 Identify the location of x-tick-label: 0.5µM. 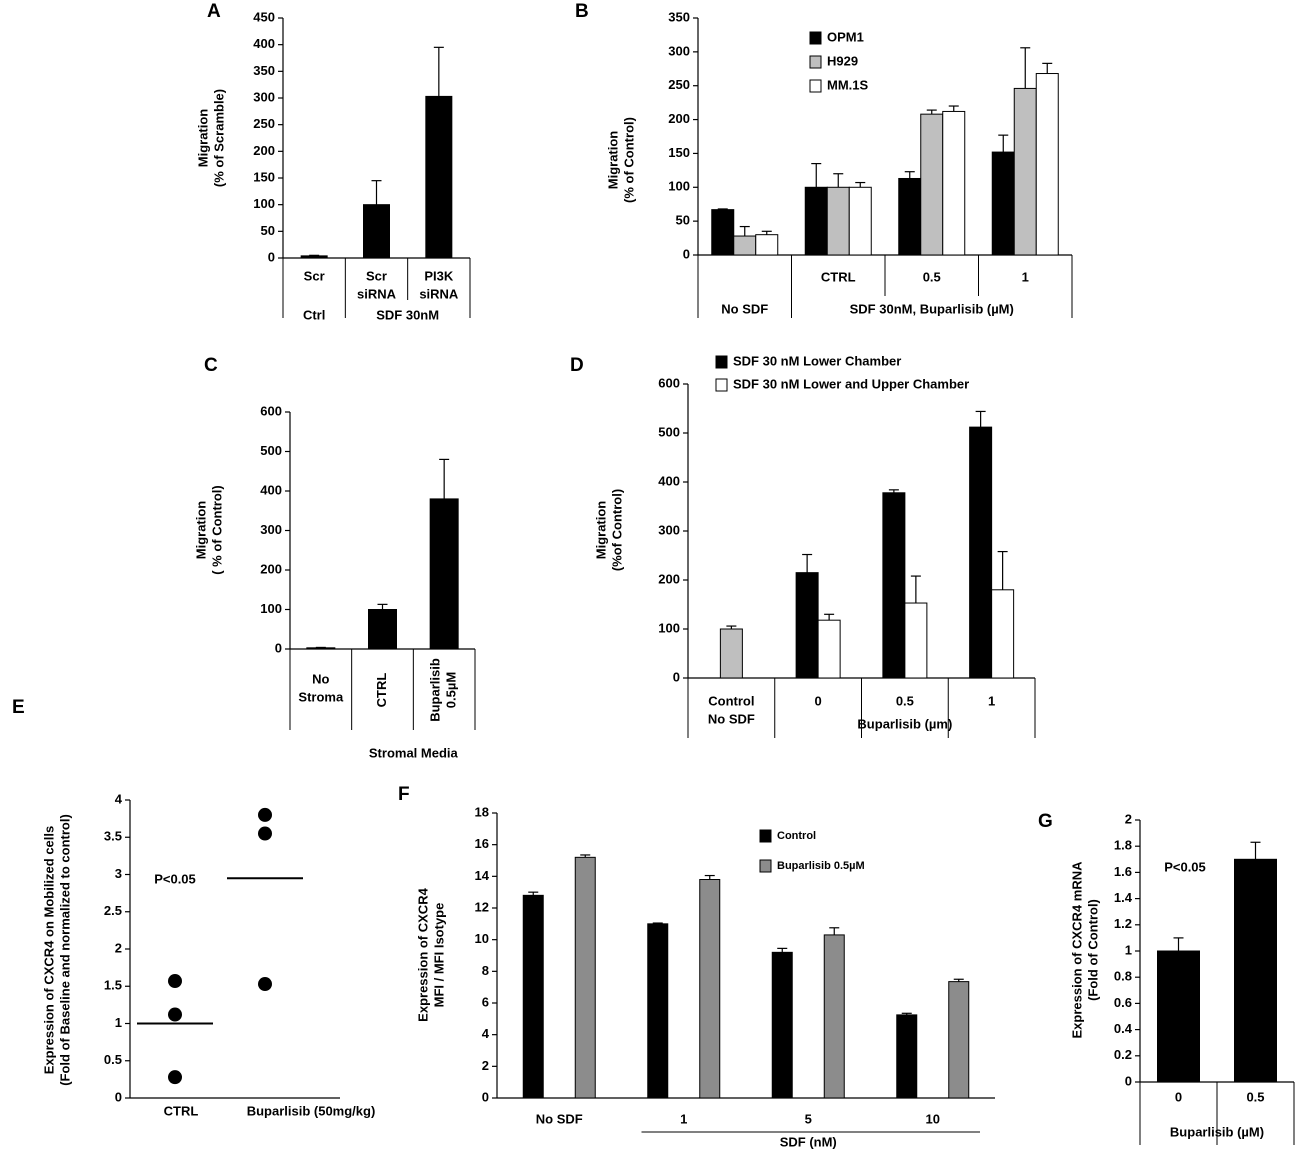
(451, 690).